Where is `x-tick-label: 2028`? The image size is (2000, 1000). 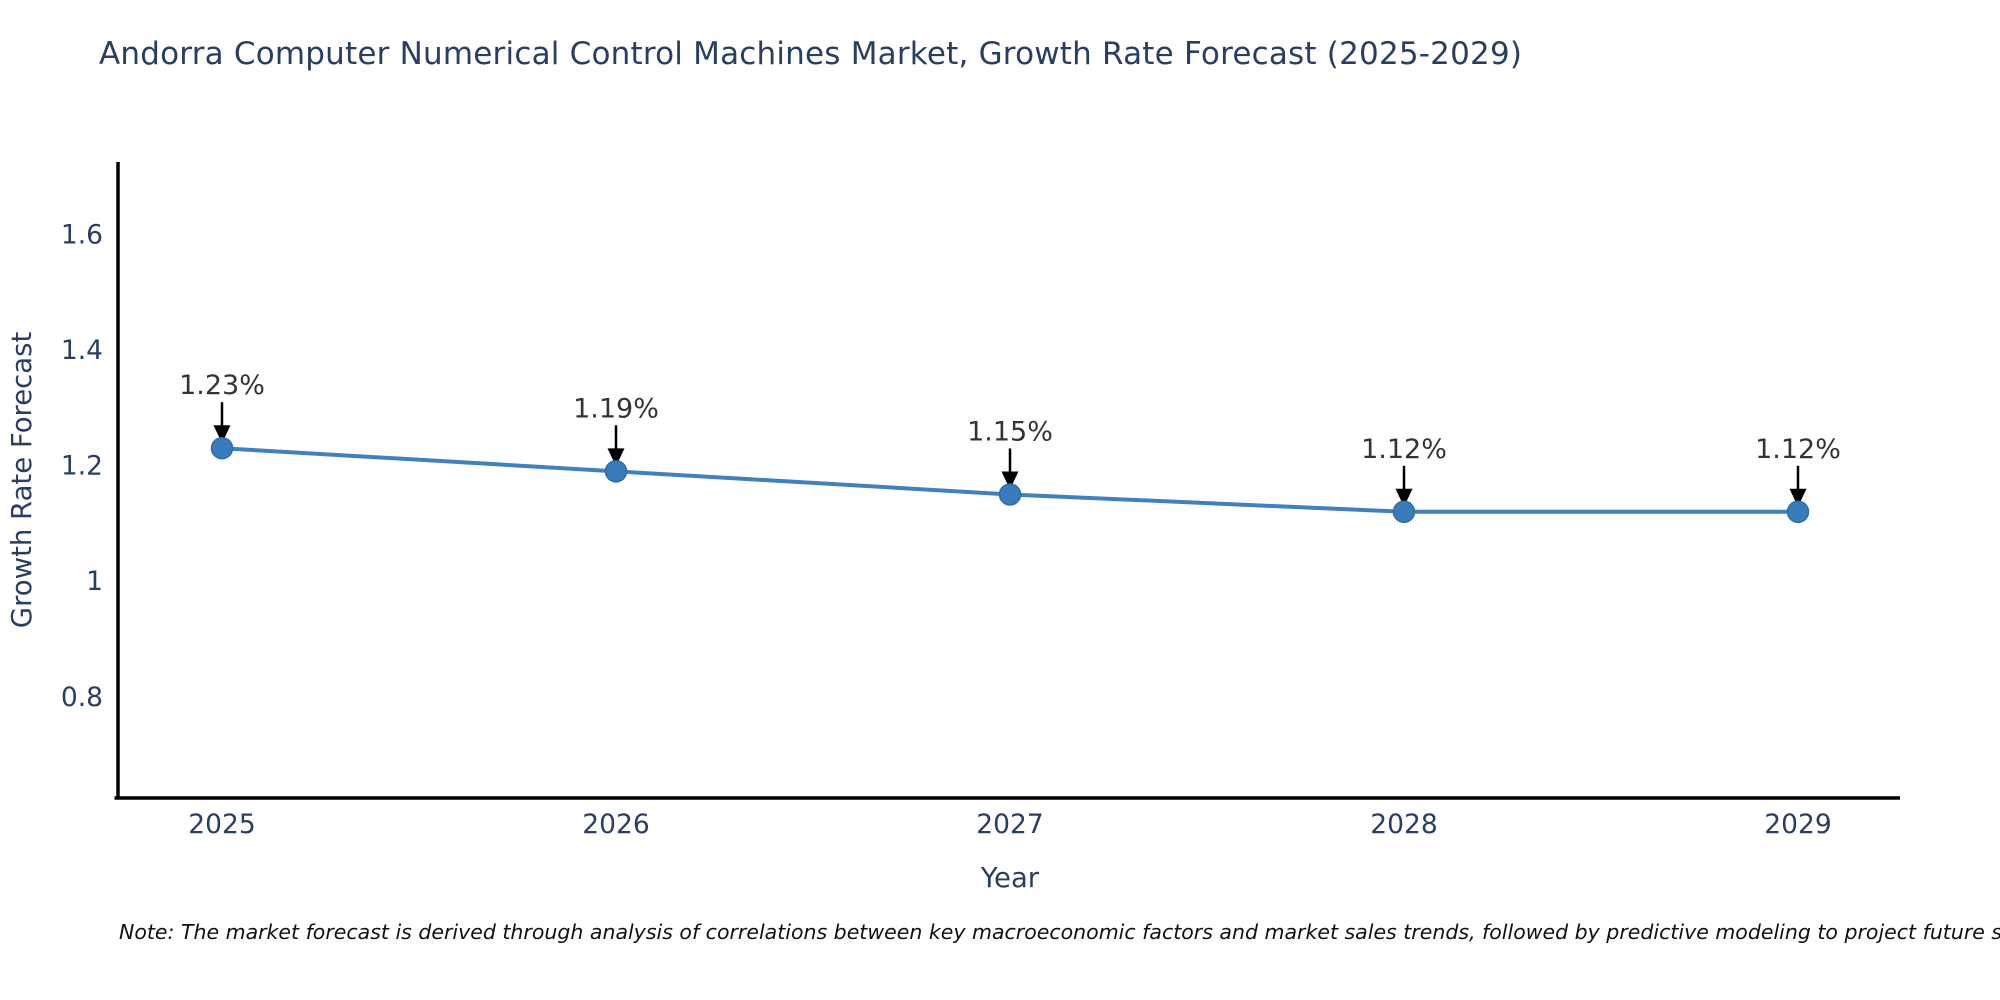 x-tick-label: 2028 is located at coordinates (1403, 824).